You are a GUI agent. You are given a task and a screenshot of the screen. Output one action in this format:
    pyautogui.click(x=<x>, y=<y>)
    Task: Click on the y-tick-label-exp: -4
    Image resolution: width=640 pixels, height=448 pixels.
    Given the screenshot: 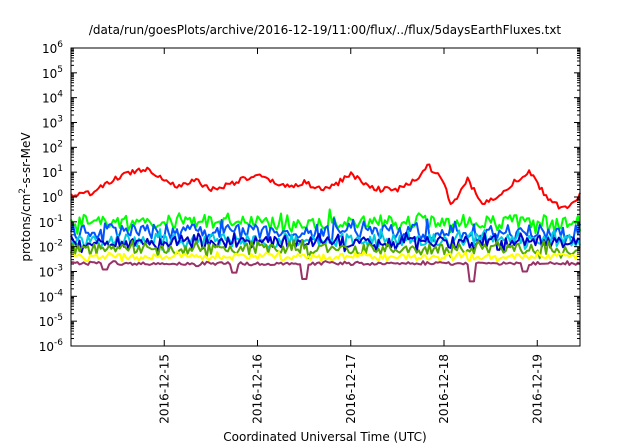 What is the action you would take?
    pyautogui.click(x=58, y=293)
    